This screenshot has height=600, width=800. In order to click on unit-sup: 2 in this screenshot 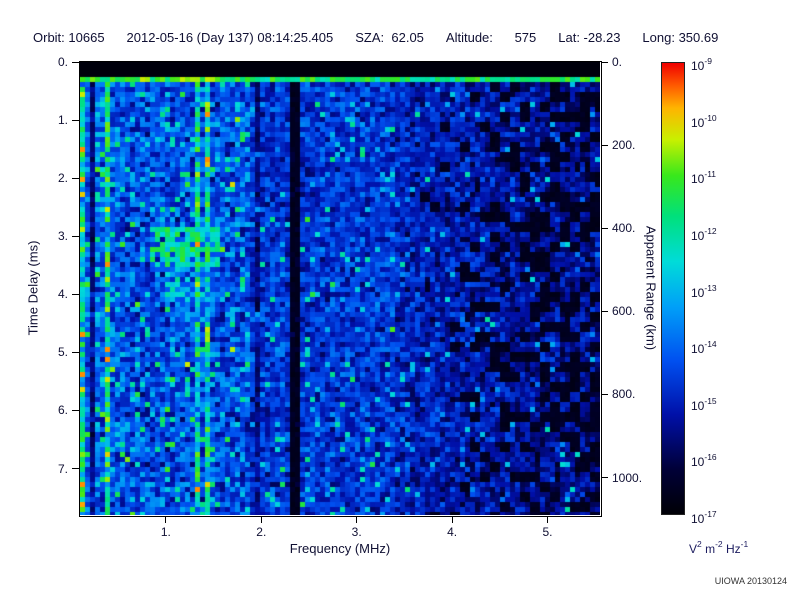, I will do `click(699, 544)`.